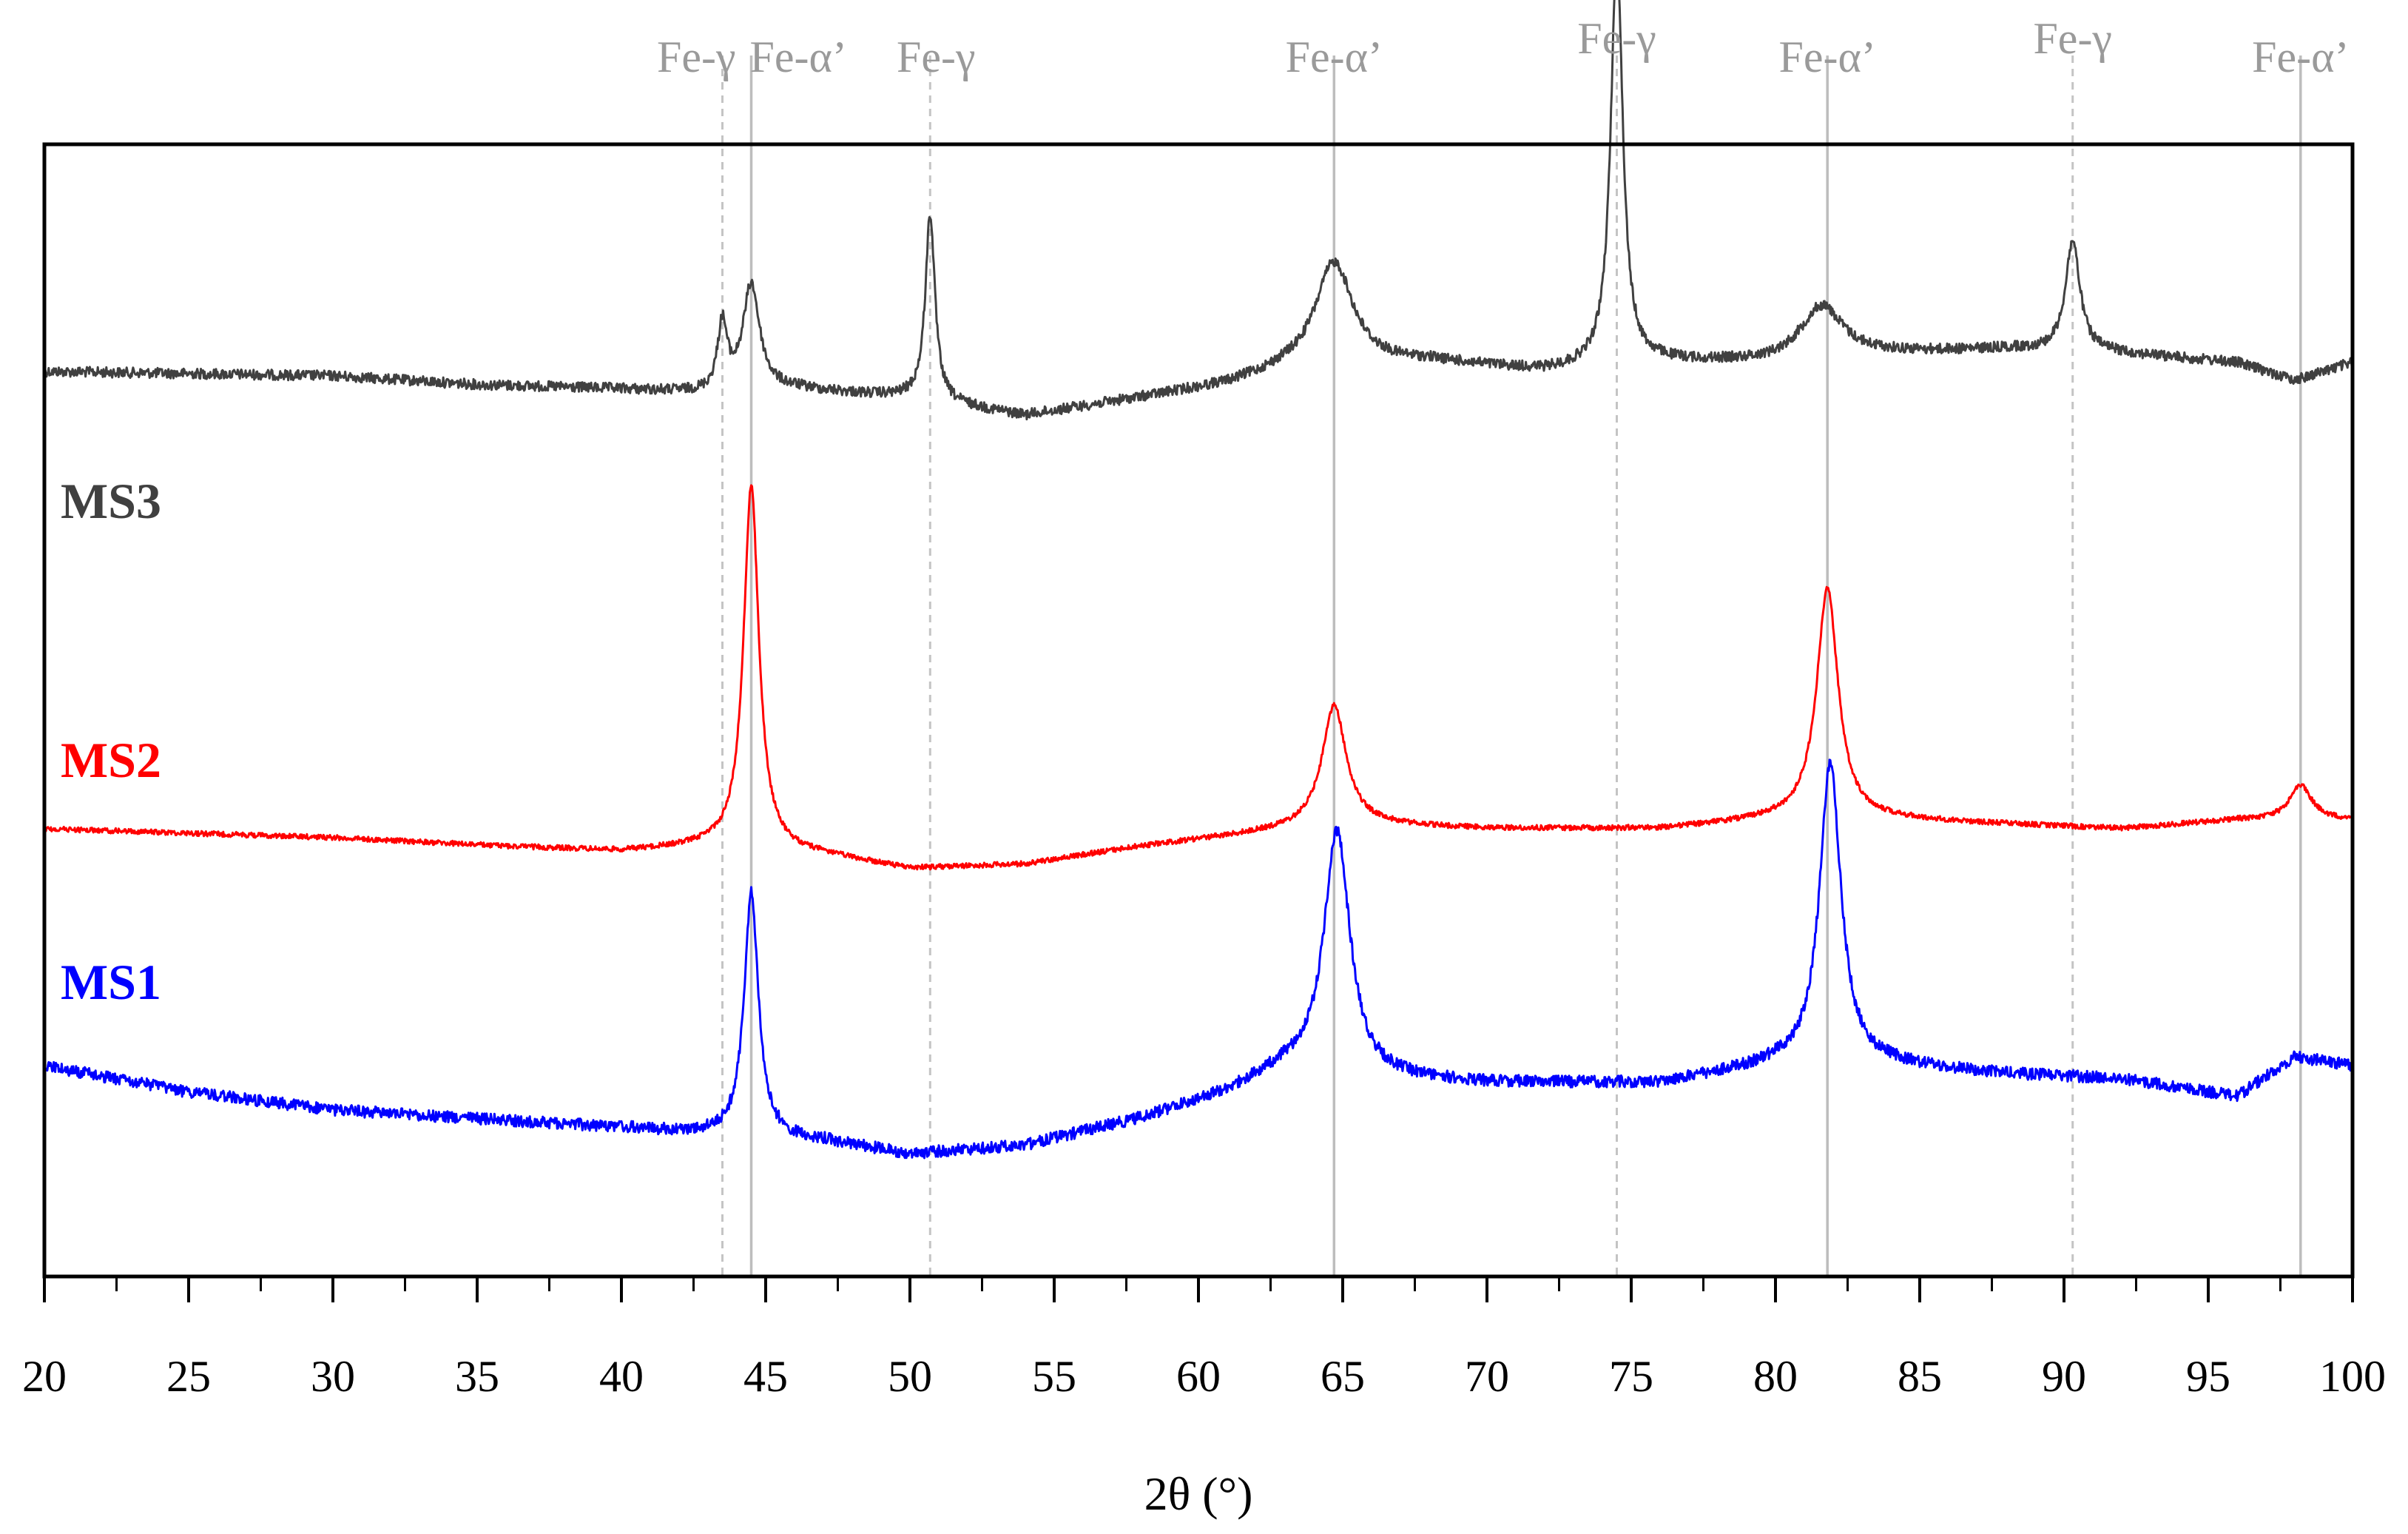 The image size is (2408, 1534). I want to click on x-tick-label: 60, so click(1198, 1376).